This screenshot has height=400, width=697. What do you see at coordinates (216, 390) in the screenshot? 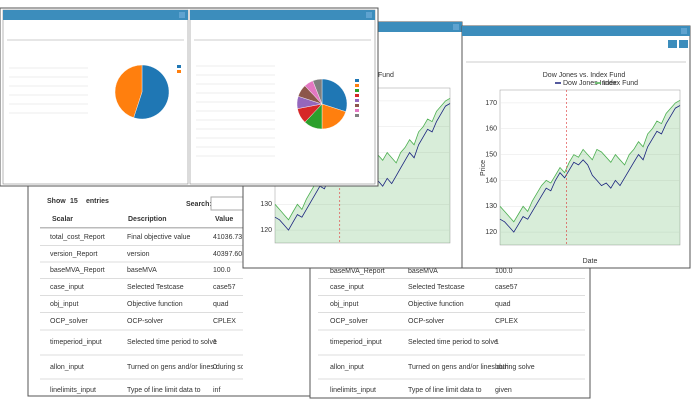
I see `table-cell: inf` at bounding box center [216, 390].